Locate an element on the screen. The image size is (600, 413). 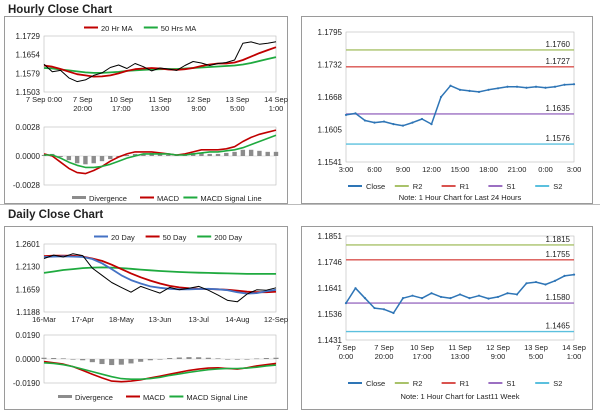
daily-pivot-x-tick: 13:00 is located at coordinates (460, 356).